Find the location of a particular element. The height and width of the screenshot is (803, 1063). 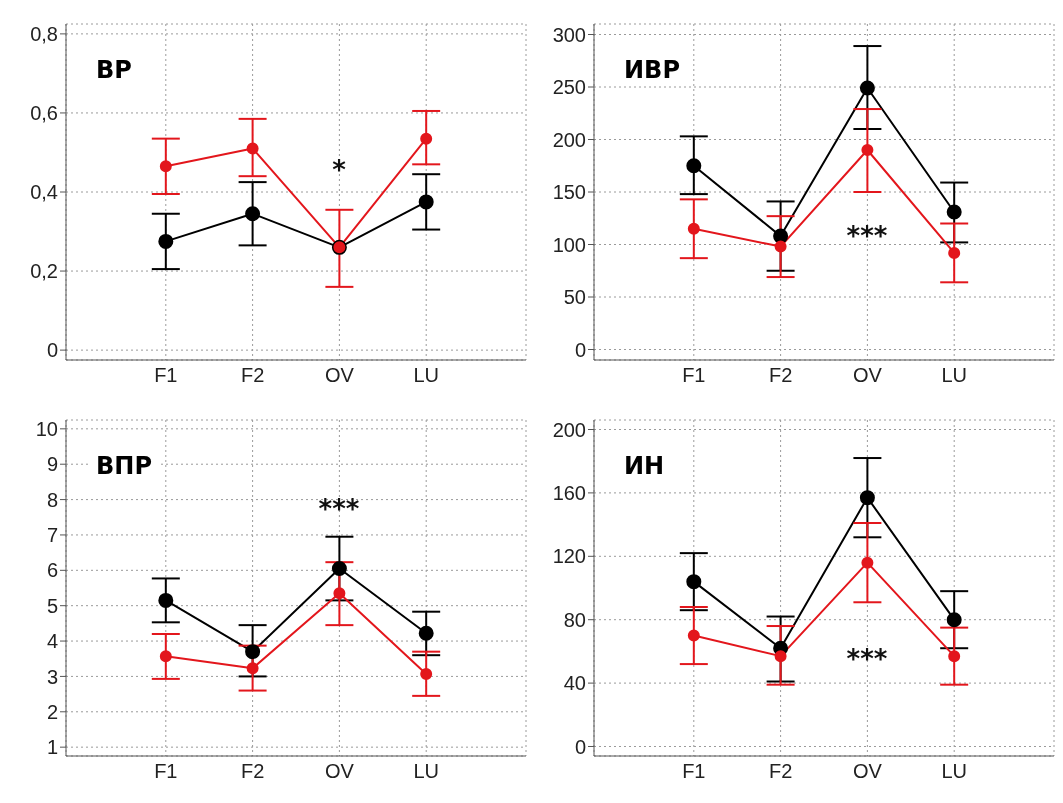

y-tick-label: 0,4 is located at coordinates (44, 192).